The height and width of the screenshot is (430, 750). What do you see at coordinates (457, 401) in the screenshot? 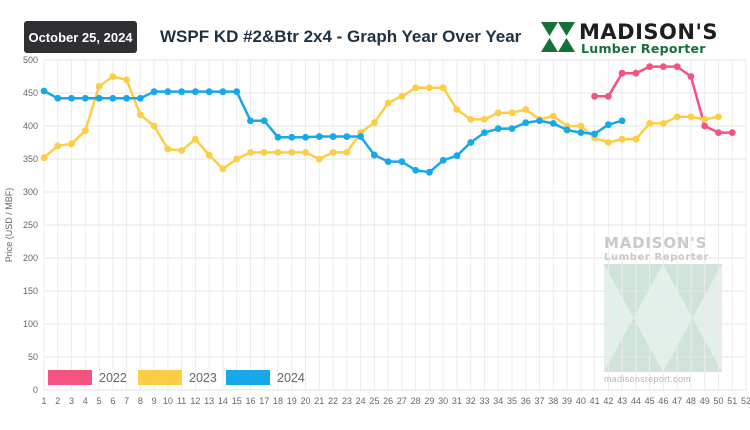
I see `x-tick-label: 31` at bounding box center [457, 401].